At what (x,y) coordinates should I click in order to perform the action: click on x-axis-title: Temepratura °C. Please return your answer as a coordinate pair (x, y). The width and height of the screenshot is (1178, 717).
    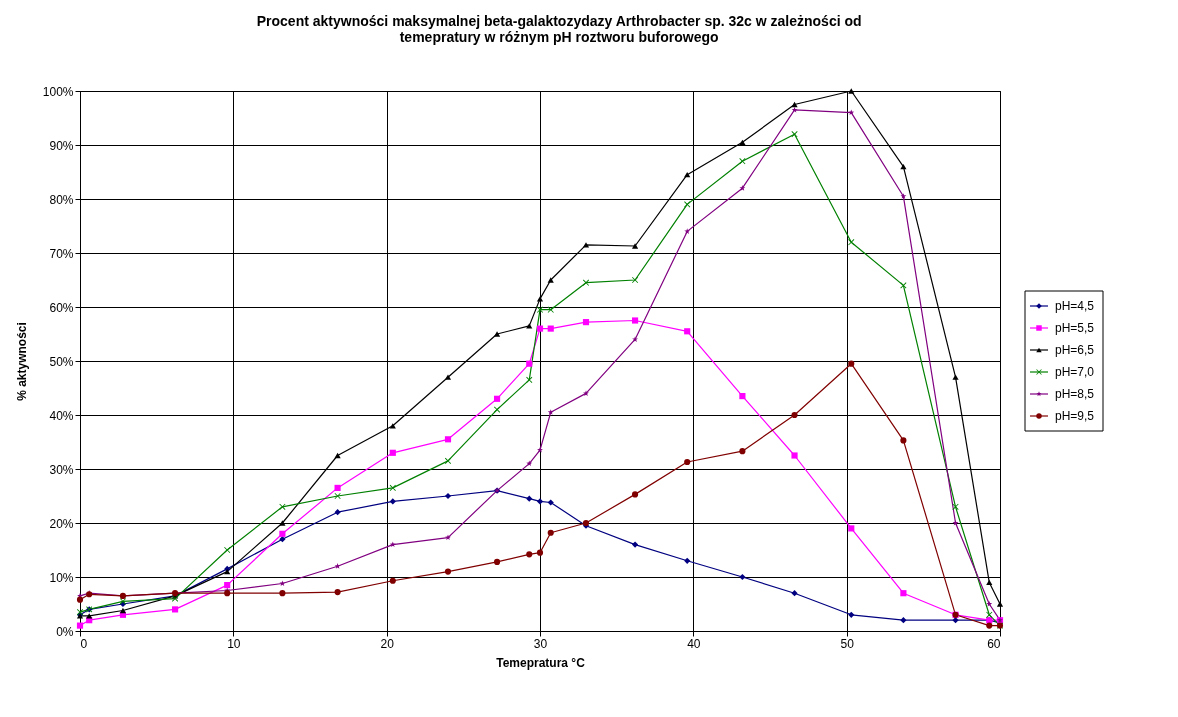
    Looking at the image, I should click on (541, 662).